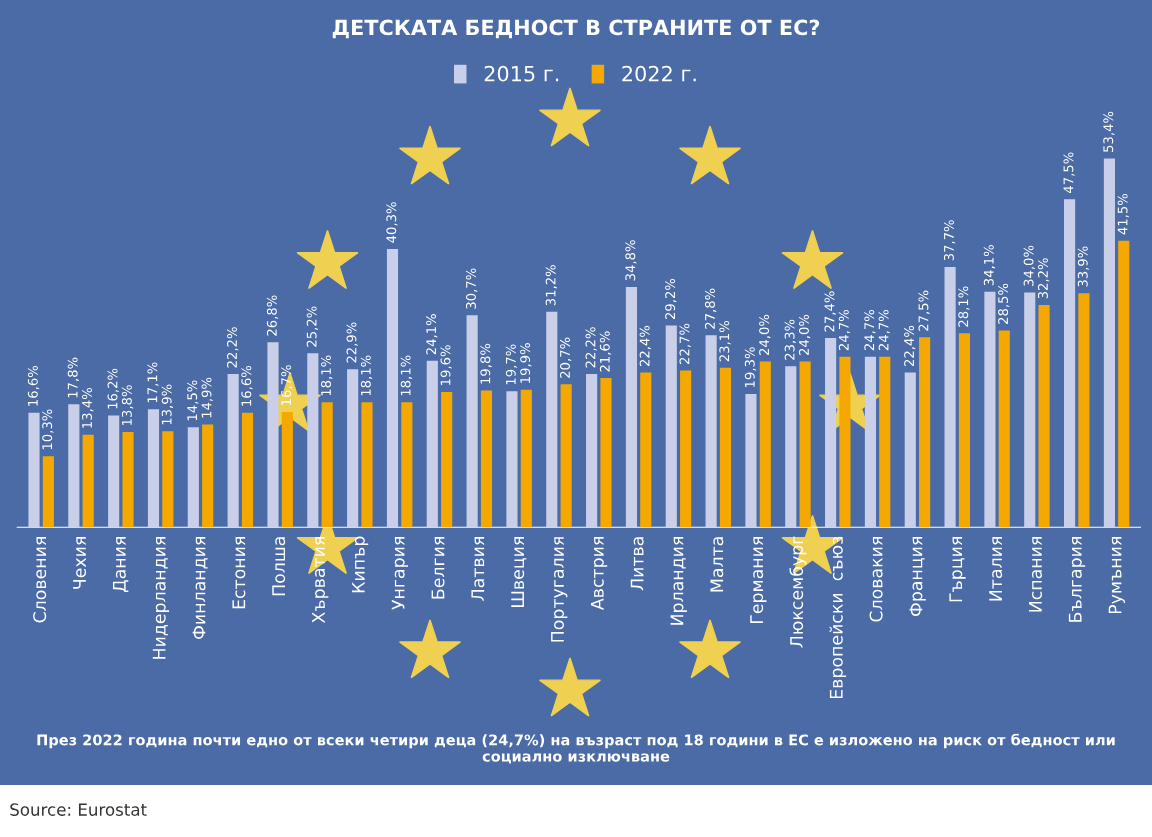 The image size is (1152, 837). What do you see at coordinates (637, 564) in the screenshot?
I see `x-tick-label: Литва` at bounding box center [637, 564].